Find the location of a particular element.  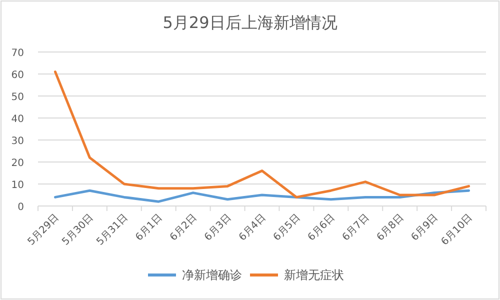

x-tick-label: 6月6日 is located at coordinates (322, 228).